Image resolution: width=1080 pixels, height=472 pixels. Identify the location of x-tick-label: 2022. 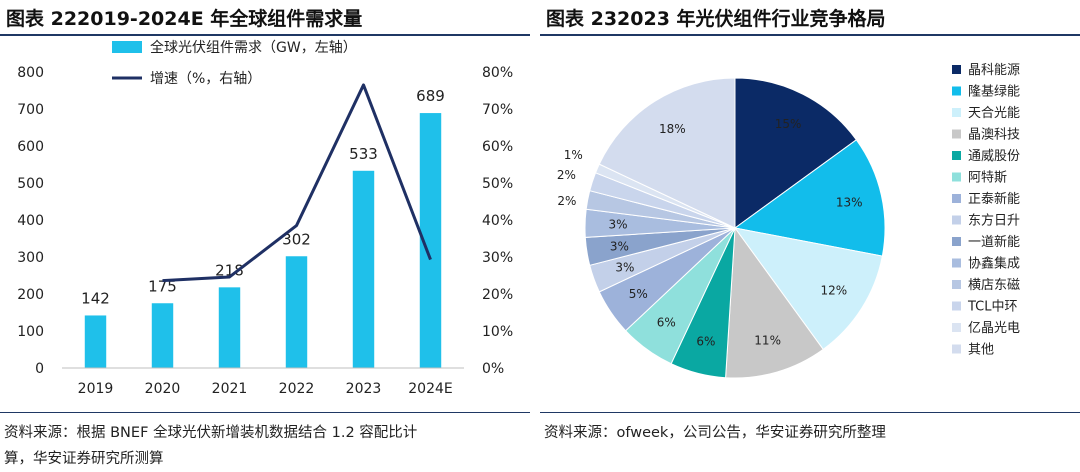
(297, 389).